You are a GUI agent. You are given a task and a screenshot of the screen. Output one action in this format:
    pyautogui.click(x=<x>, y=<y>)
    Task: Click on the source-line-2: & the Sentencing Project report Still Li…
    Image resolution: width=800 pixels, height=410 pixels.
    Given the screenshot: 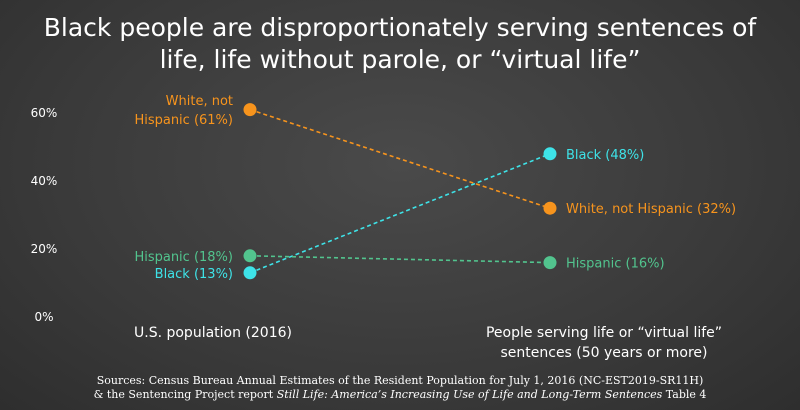 What is the action you would take?
    pyautogui.click(x=400, y=395)
    